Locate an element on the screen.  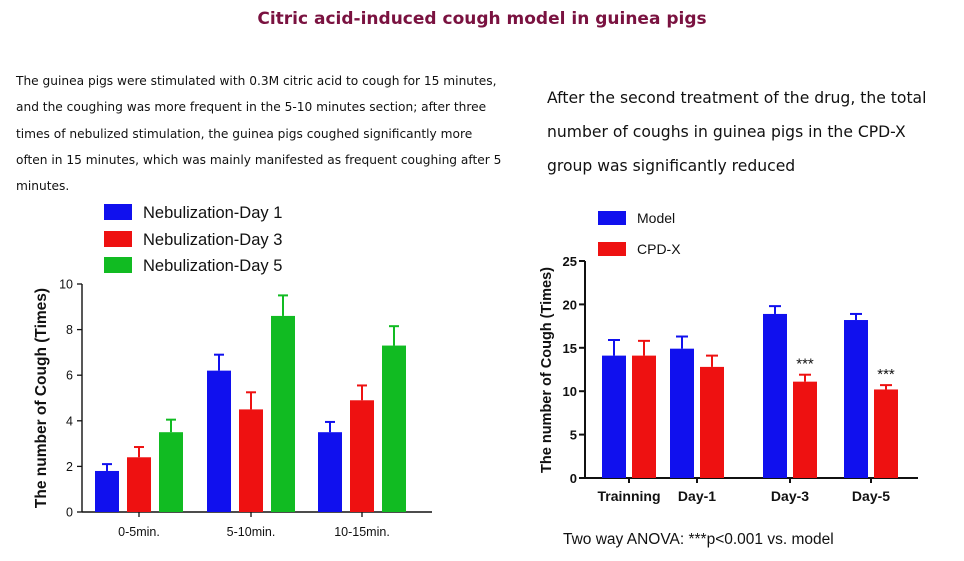
legend-label: Nebulization-Day 3 is located at coordinates (212, 240).